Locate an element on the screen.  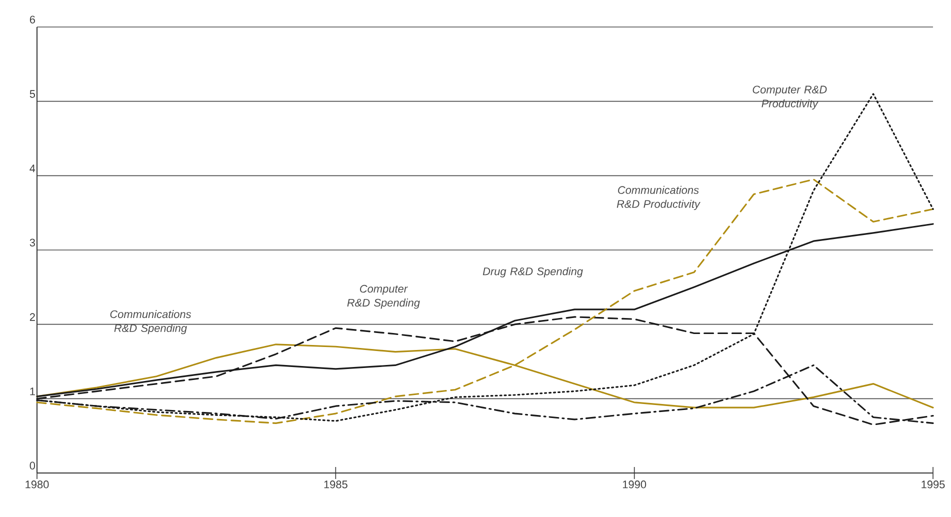
y-tick-label: 5 is located at coordinates (33, 94).